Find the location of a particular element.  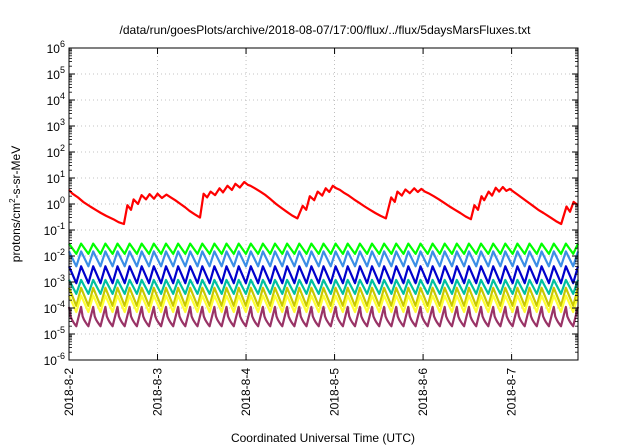

series-5-line is located at coordinates (323, 296).